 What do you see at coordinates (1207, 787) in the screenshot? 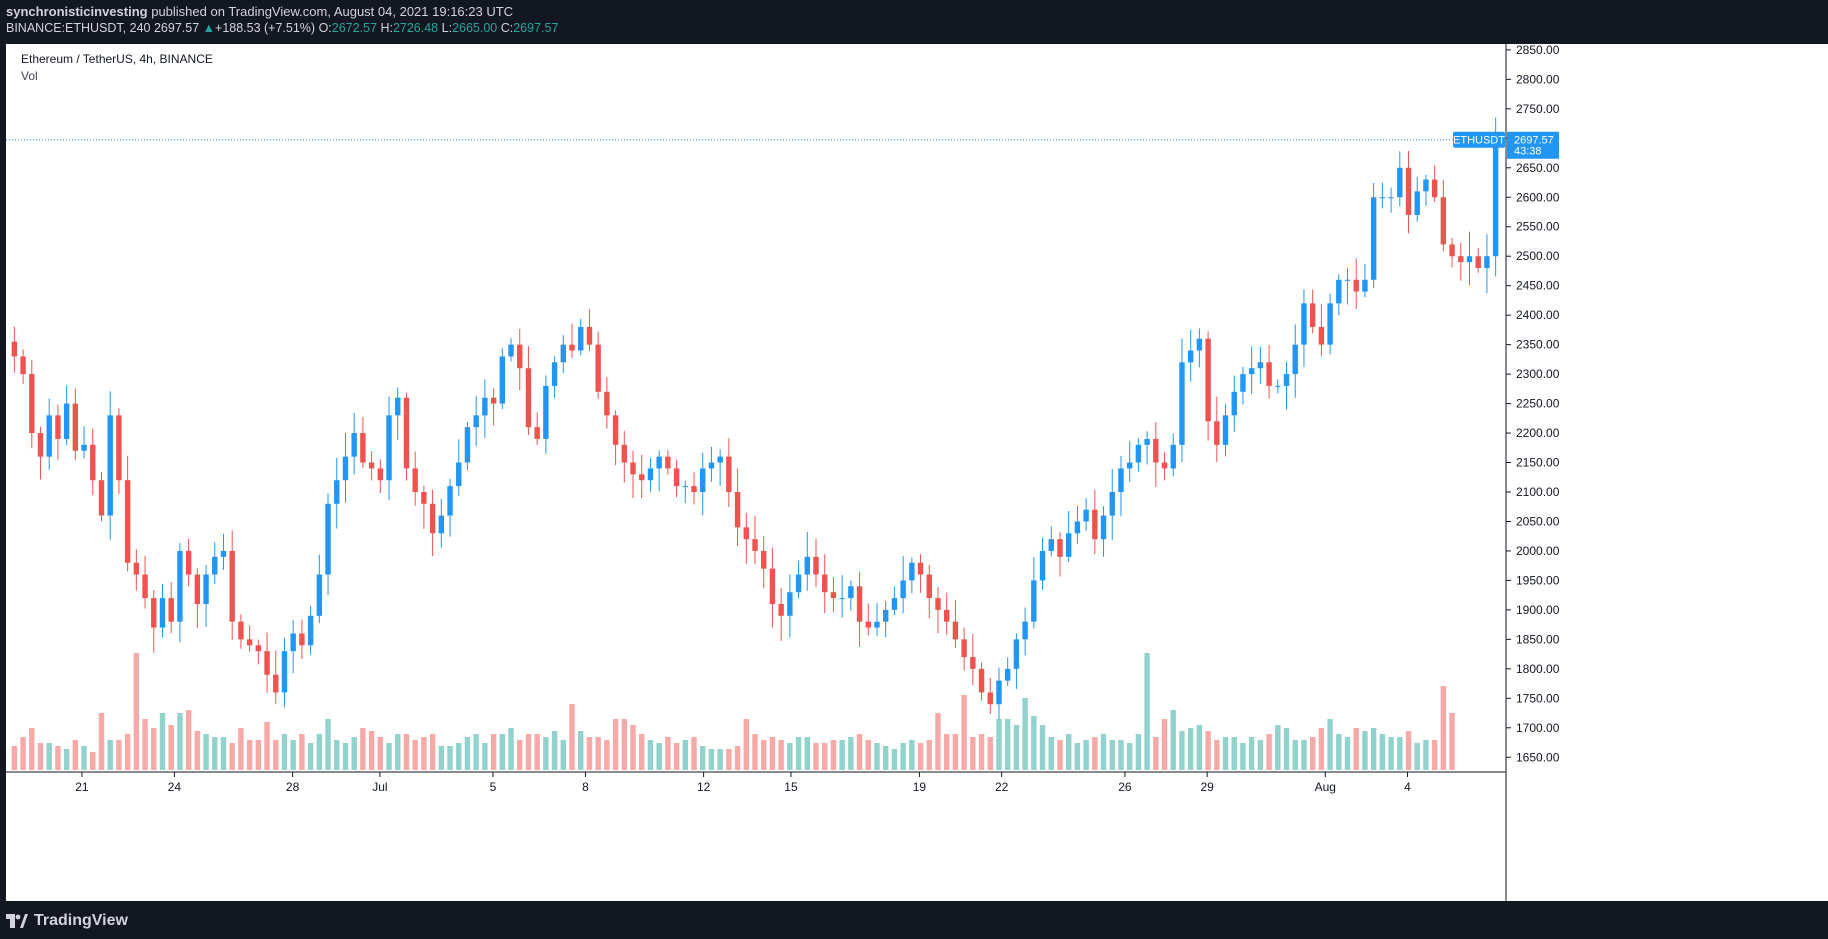
I see `time-tick-label: 29` at bounding box center [1207, 787].